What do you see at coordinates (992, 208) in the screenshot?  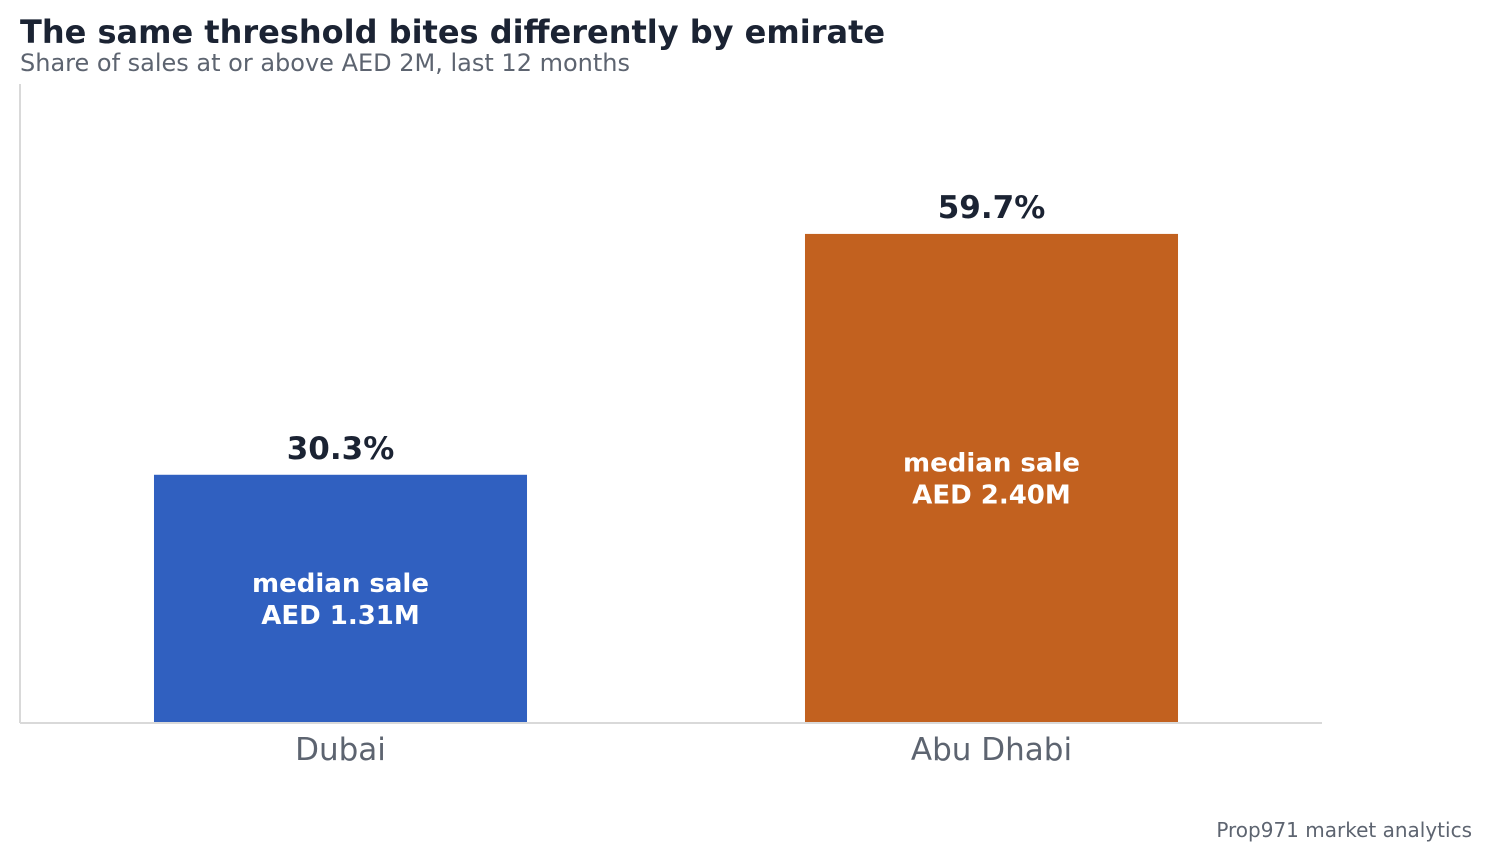 I see `data-label: 59.7%` at bounding box center [992, 208].